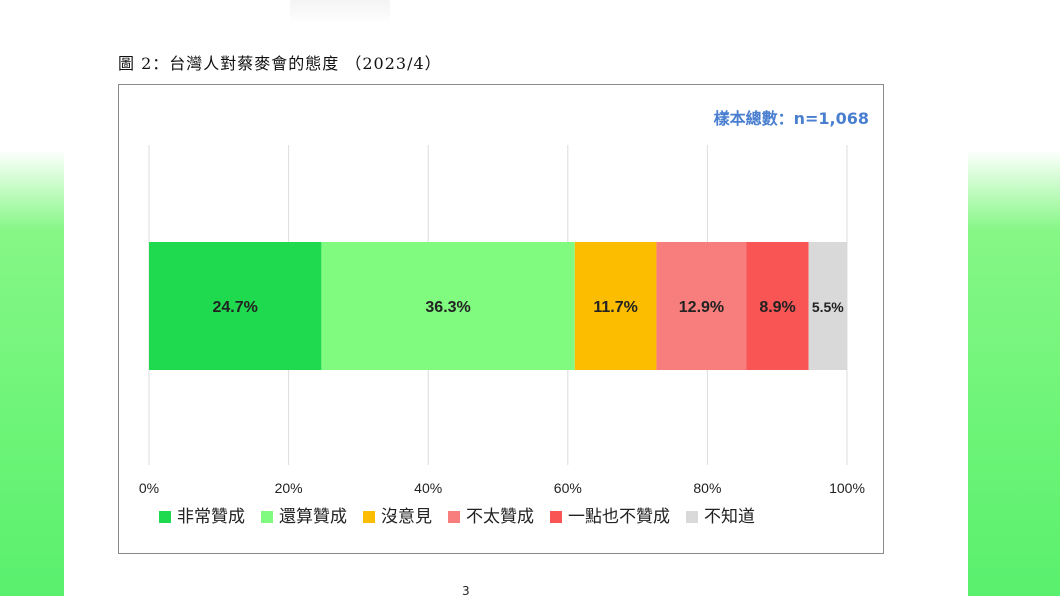 This screenshot has width=1060, height=598. I want to click on data-label: 11.7%, so click(615, 307).